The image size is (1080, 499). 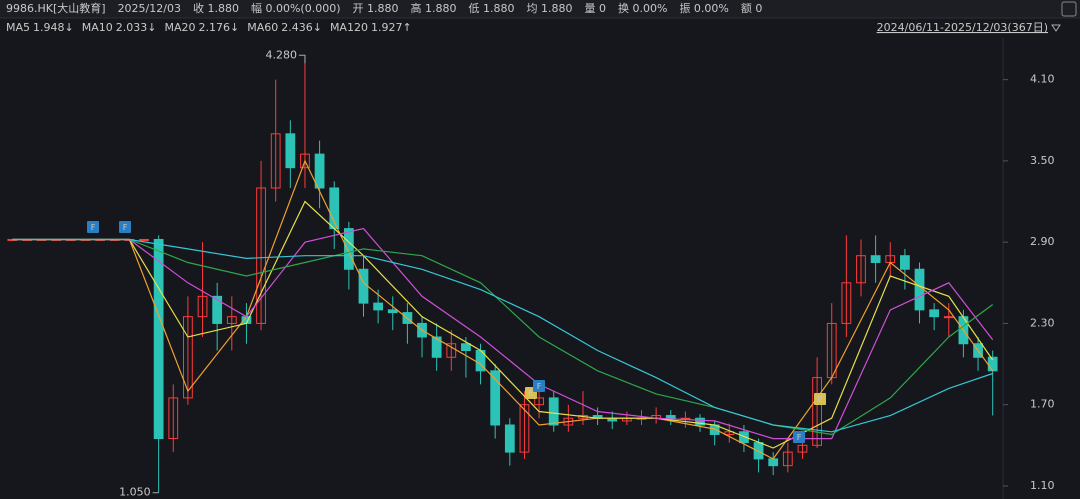 I want to click on y-tick-label: 4.10, so click(x=1042, y=79).